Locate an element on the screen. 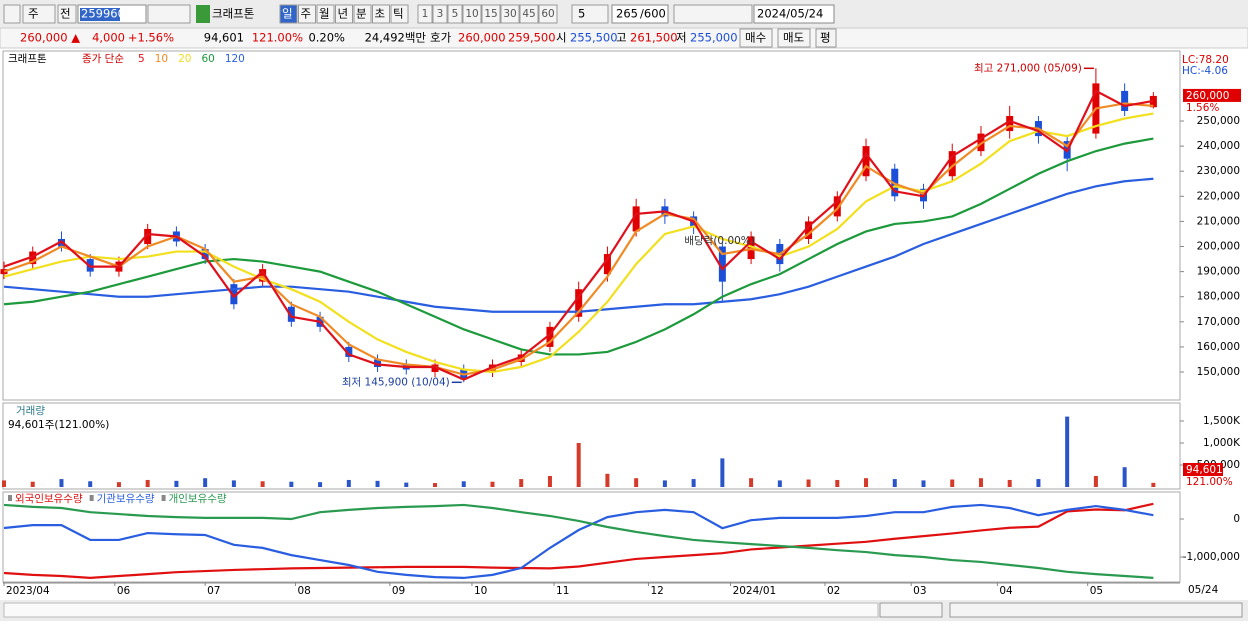 The height and width of the screenshot is (625, 1248). max-count: /600 is located at coordinates (653, 14).